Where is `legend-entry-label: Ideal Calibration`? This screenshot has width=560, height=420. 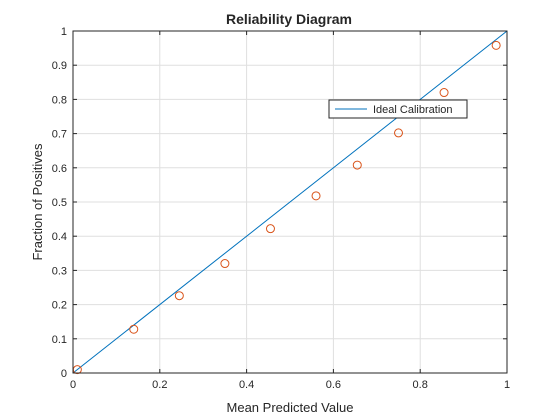 legend-entry-label: Ideal Calibration is located at coordinates (413, 110).